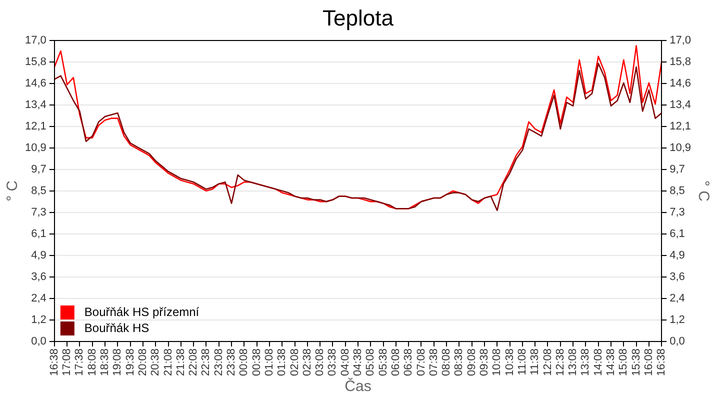 This screenshot has width=720, height=400. What do you see at coordinates (35, 148) in the screenshot?
I see `y-tick-label: 10,9` at bounding box center [35, 148].